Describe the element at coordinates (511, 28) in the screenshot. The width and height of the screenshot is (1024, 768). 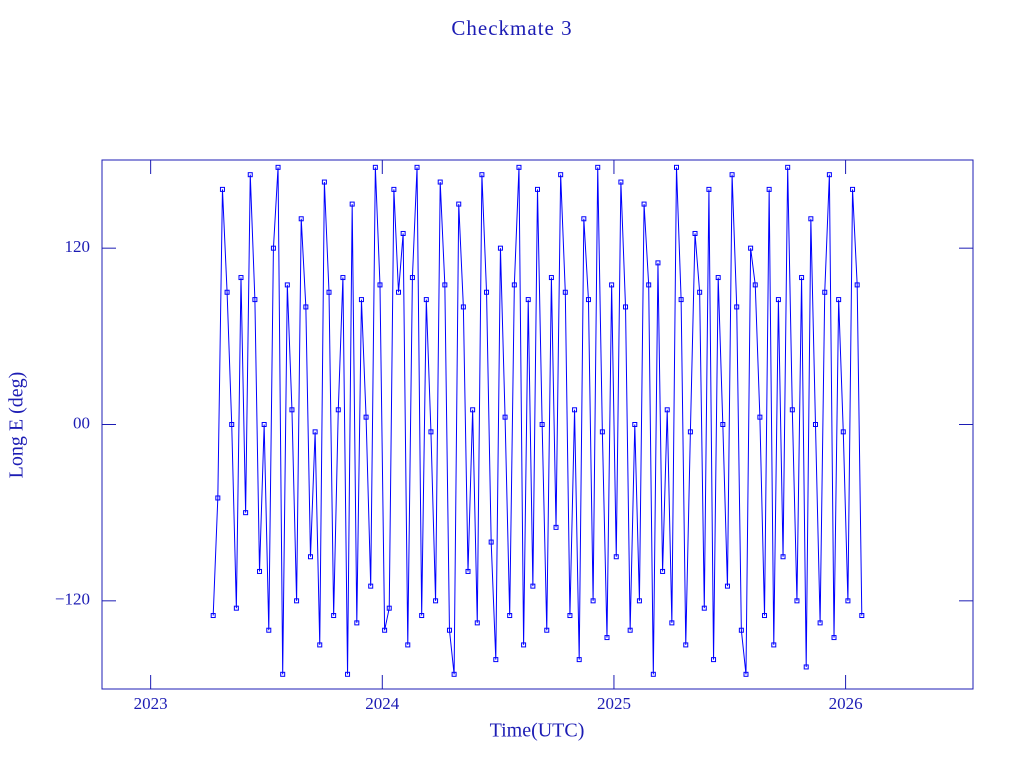
I see `chart-title: Checkmate 3` at that location.